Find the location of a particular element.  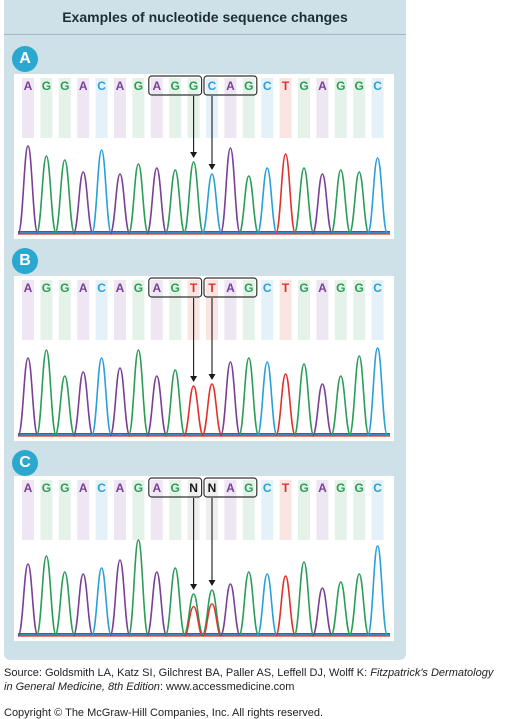

title-bar: Examples of nucleotide sequence changes is located at coordinates (205, 17).